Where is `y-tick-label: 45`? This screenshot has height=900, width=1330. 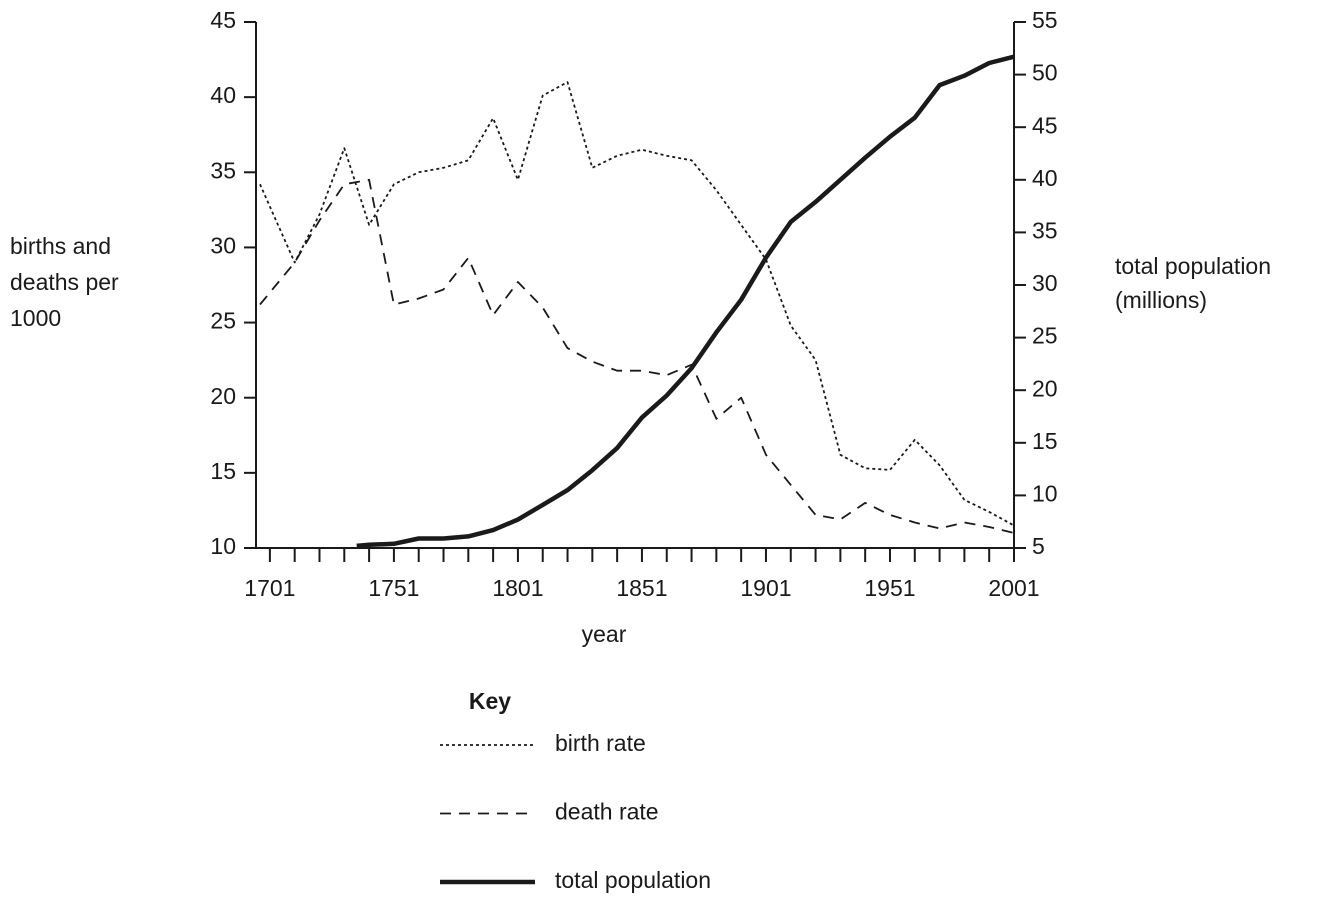
y-tick-label: 45 is located at coordinates (223, 20).